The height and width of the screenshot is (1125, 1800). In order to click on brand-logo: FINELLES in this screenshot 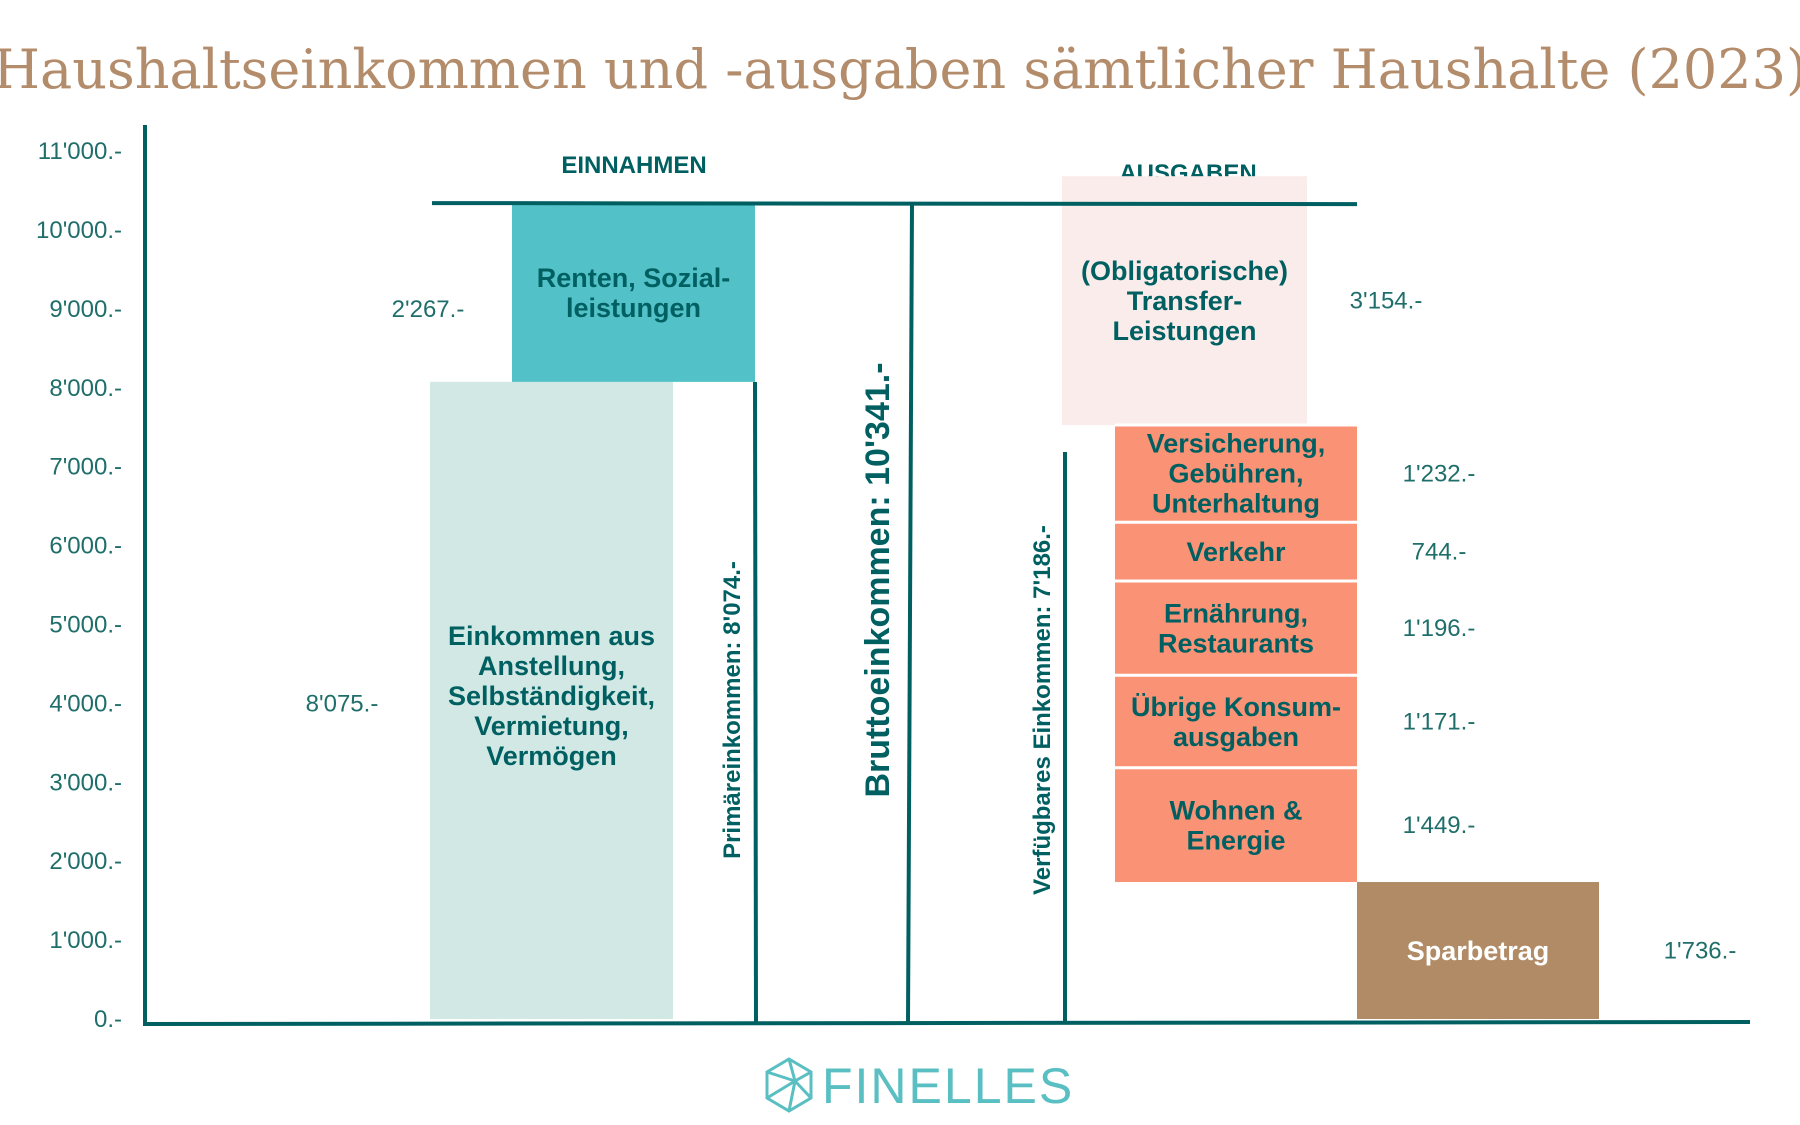, I will do `click(919, 1085)`.